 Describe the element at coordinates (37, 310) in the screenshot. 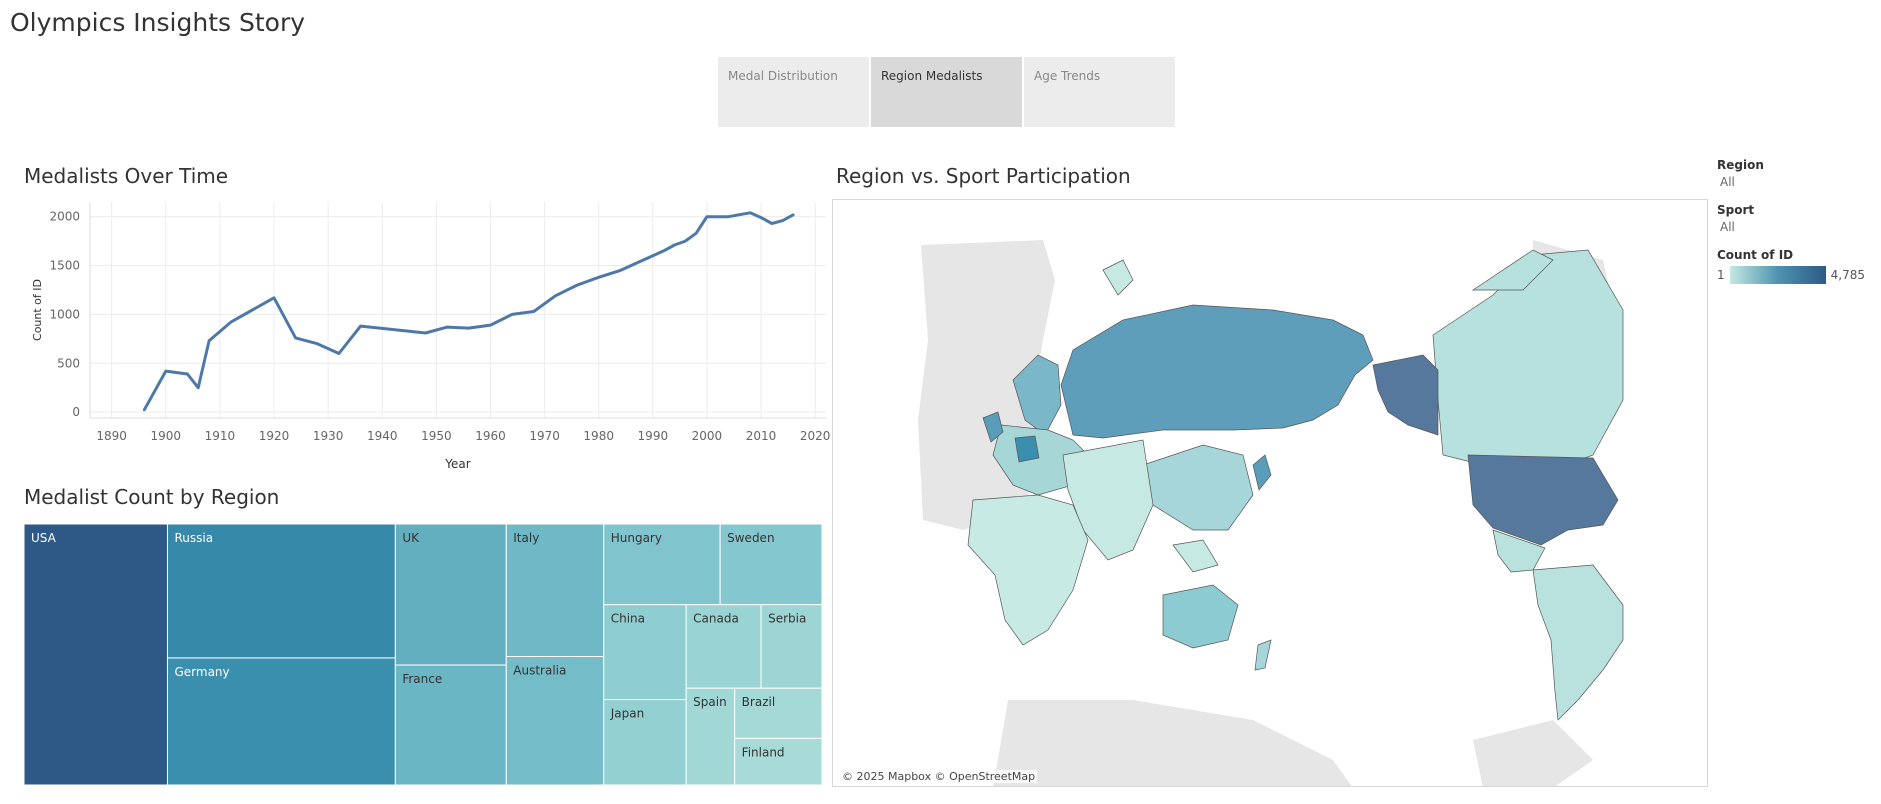

I see `y-axis-title: Count of ID` at that location.